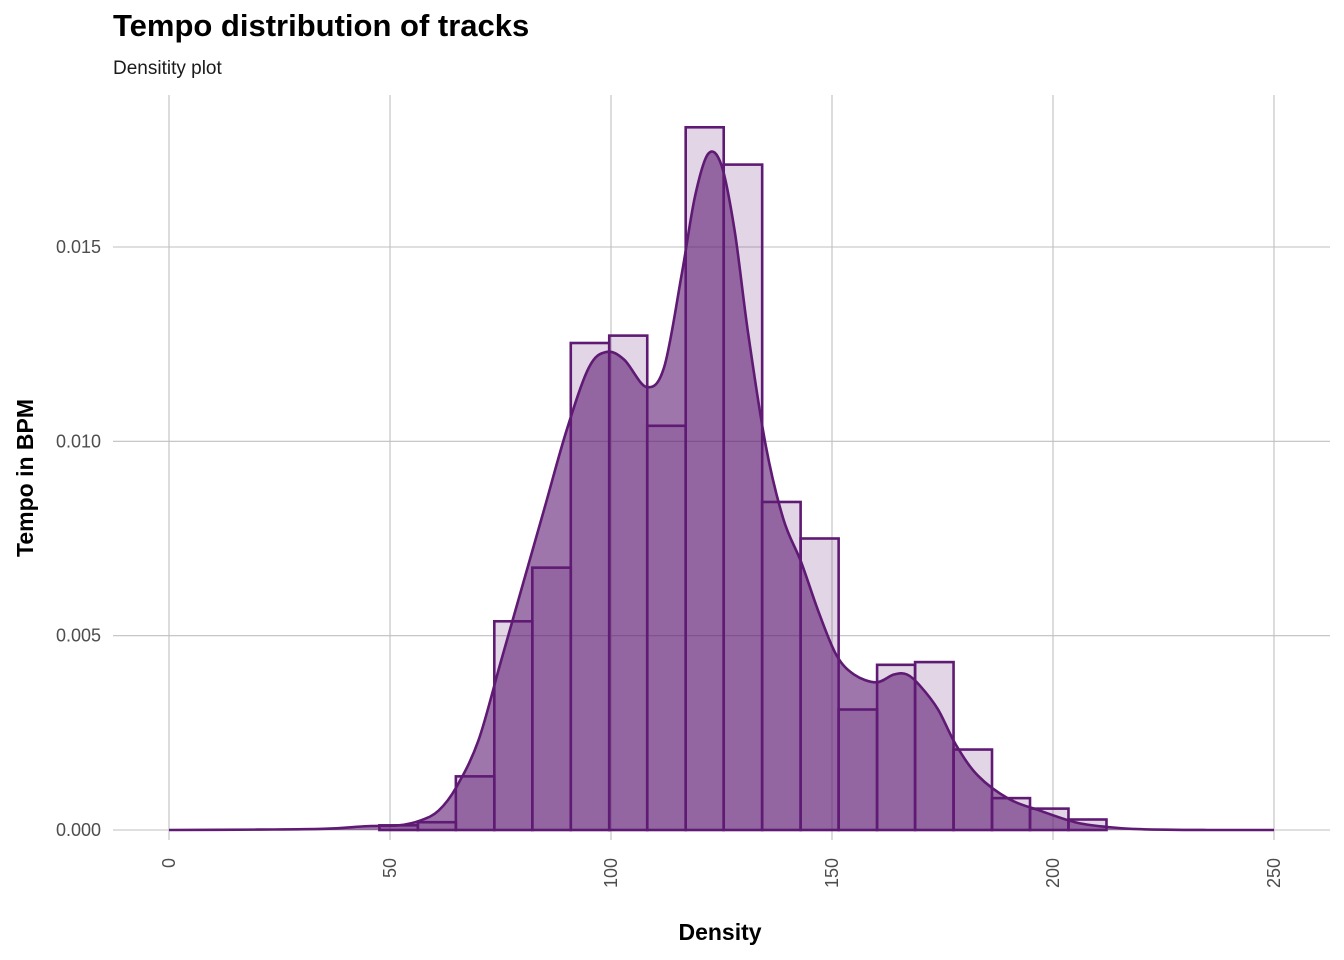 The height and width of the screenshot is (960, 1344). I want to click on chart-subtitle: Densitity plot, so click(167, 68).